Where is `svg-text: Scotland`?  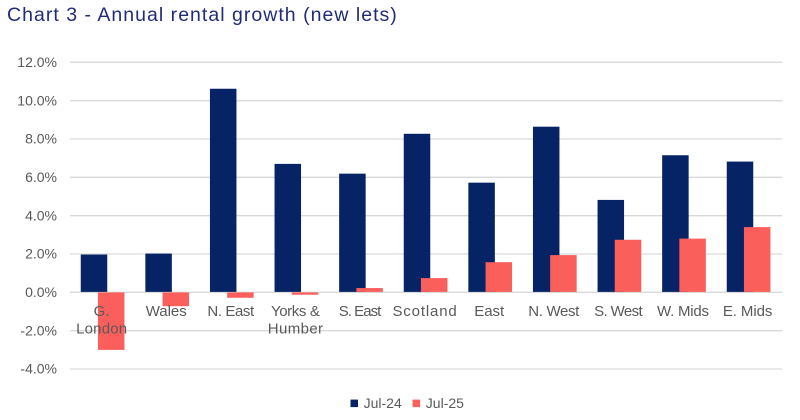 svg-text: Scotland is located at coordinates (424, 311).